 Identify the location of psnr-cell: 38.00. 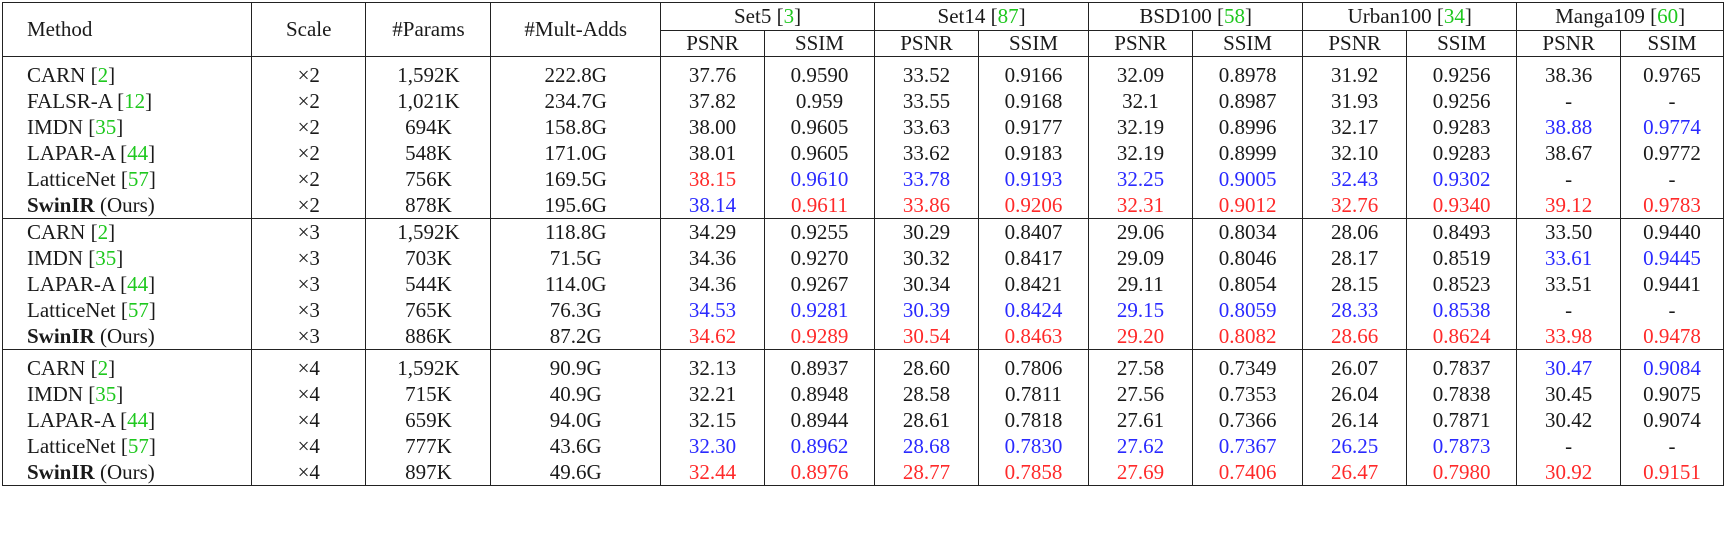
(712, 127).